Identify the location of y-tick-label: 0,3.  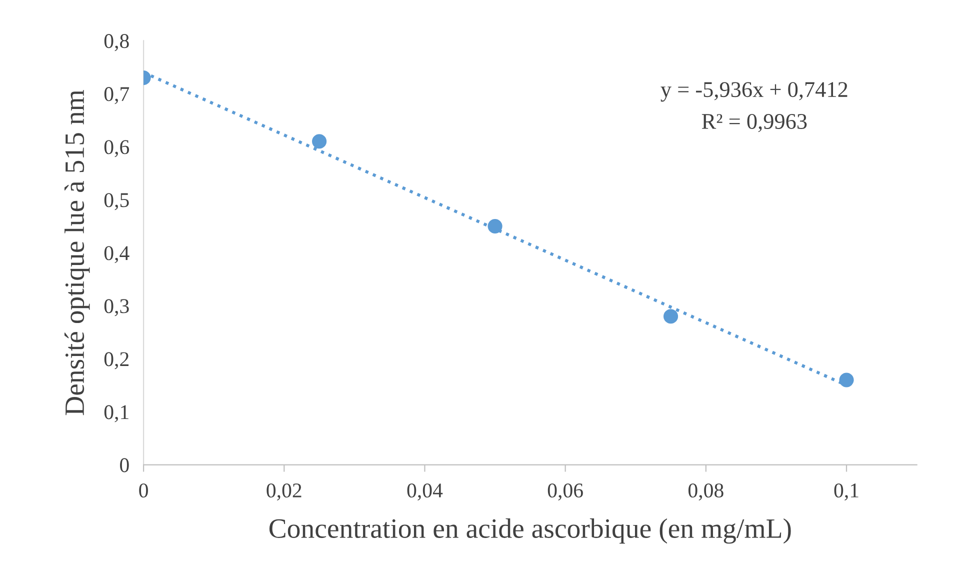
(116, 307).